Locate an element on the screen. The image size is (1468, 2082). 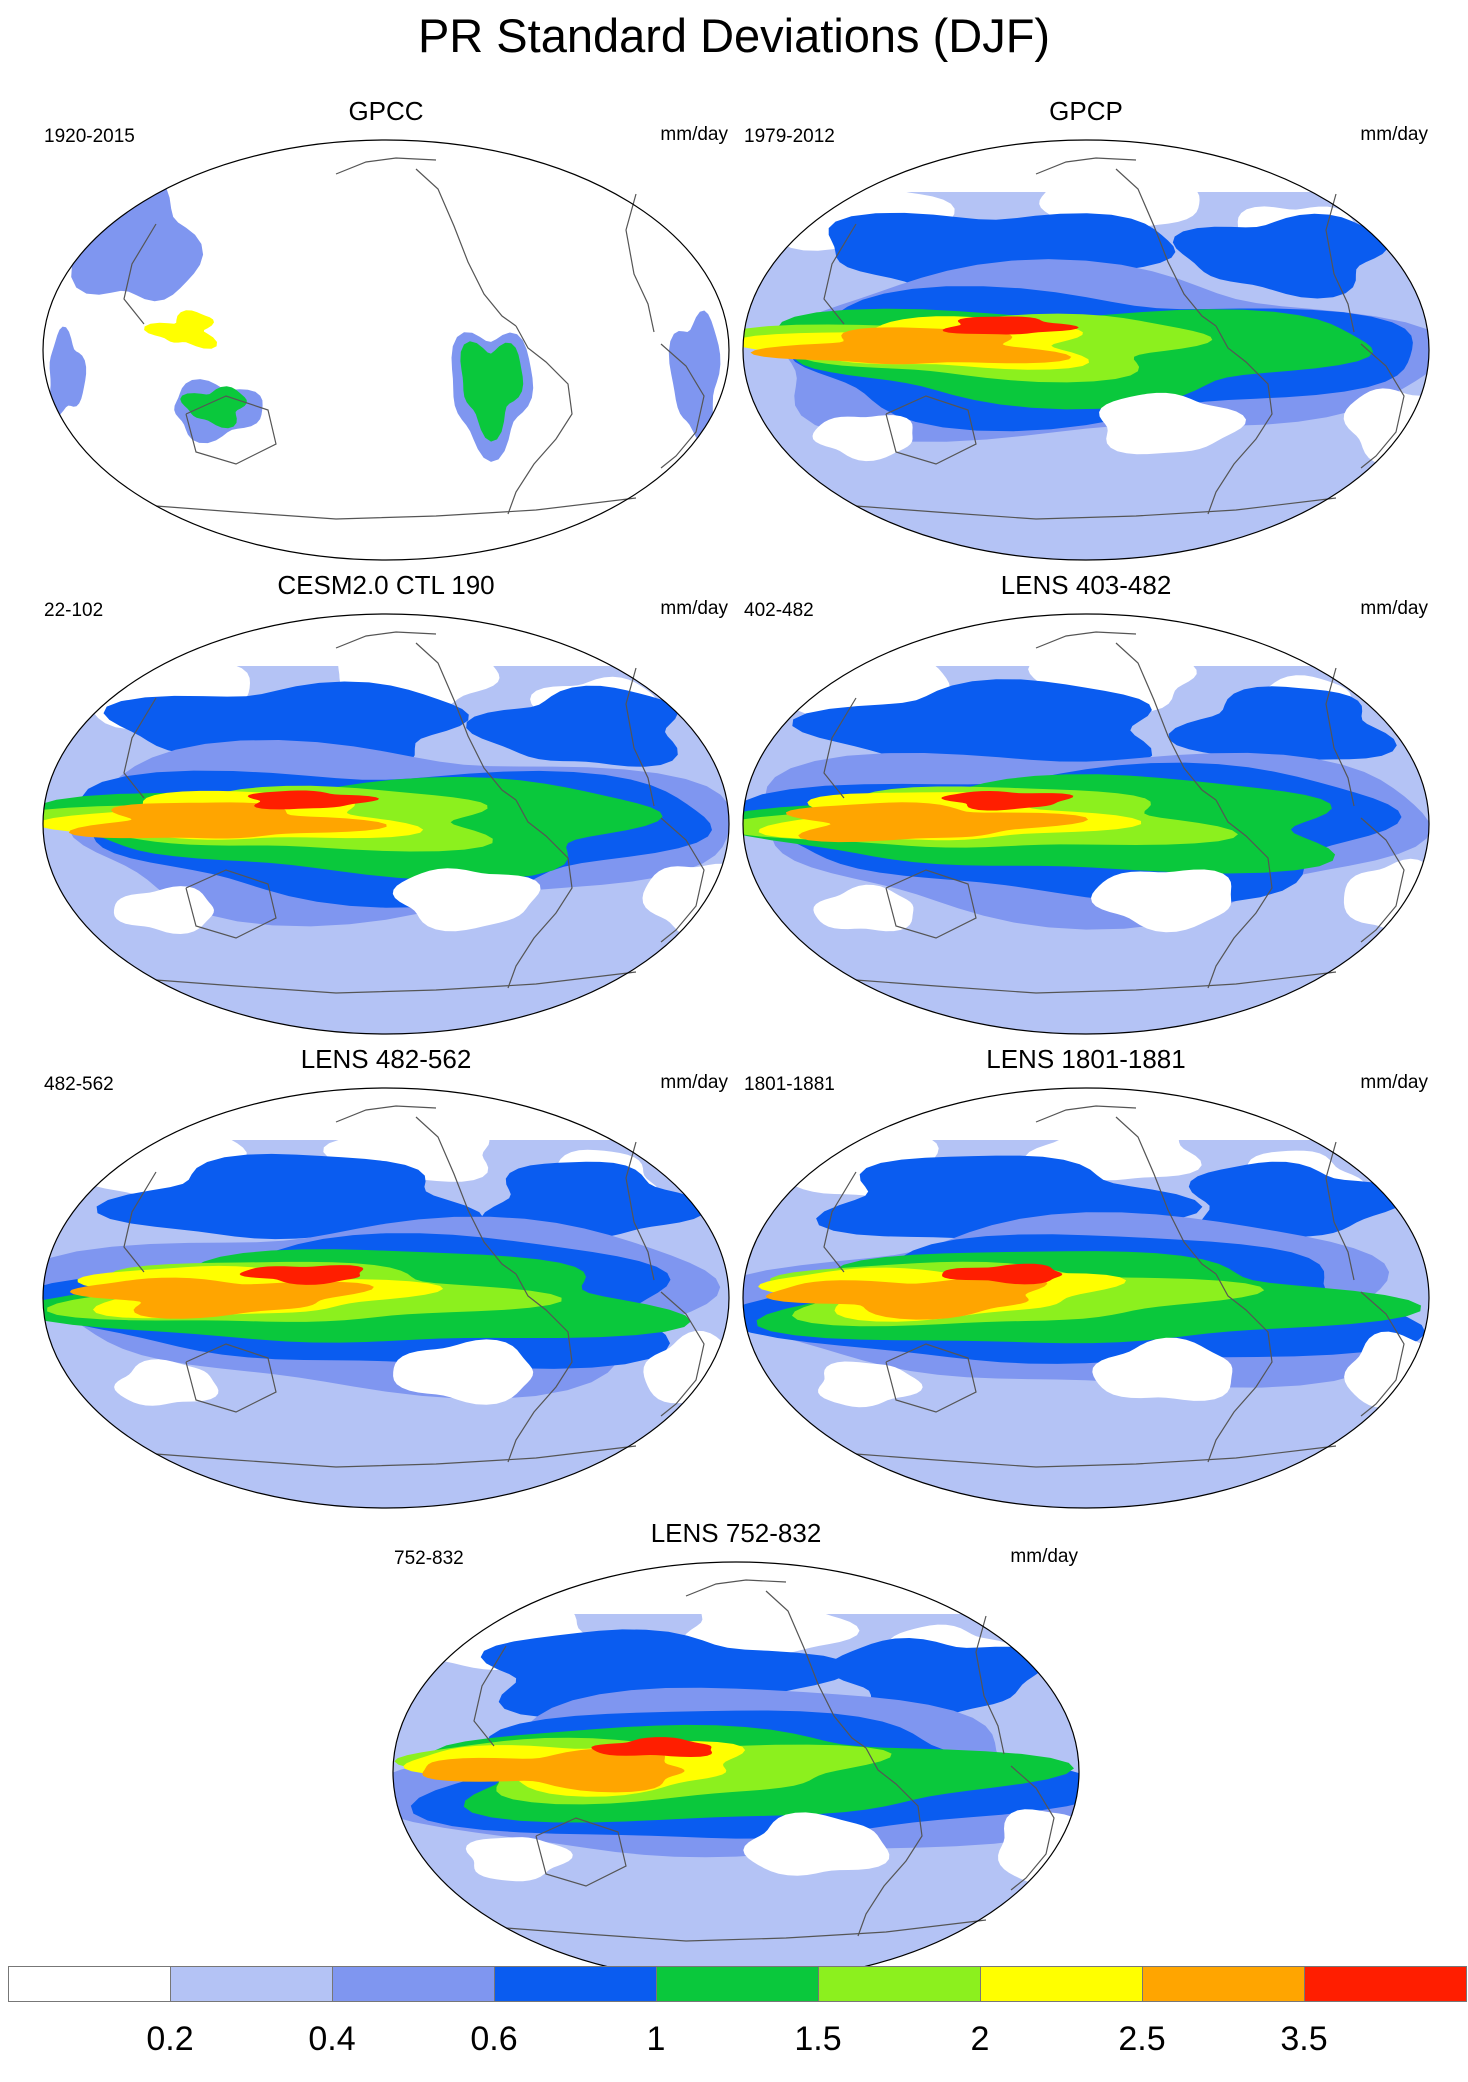
map-panel-gpcc: GPCC 1920-2015 mm/day is located at coordinates (386, 331).